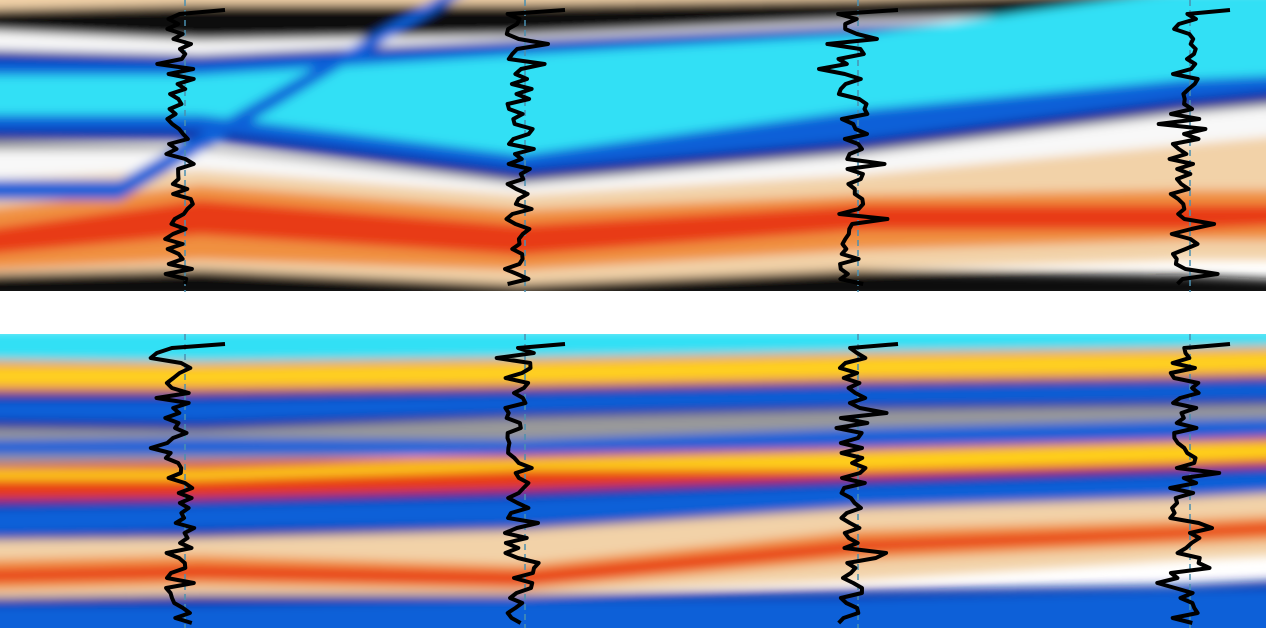 This screenshot has height=628, width=1266. Describe the element at coordinates (633, 349) in the screenshot. I see `band-cyan` at that location.